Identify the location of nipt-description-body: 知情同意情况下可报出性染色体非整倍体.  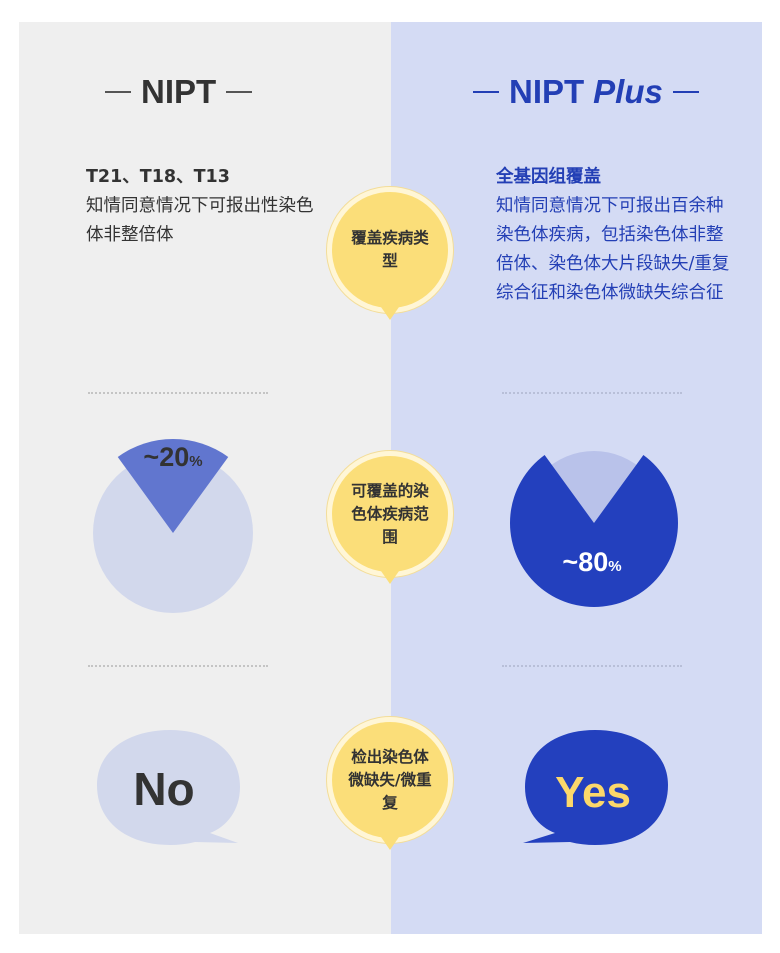
(200, 220).